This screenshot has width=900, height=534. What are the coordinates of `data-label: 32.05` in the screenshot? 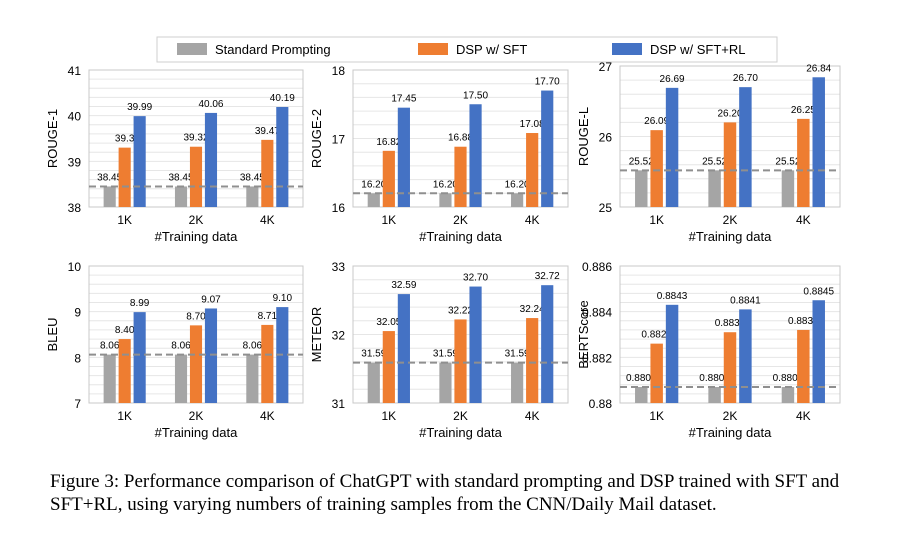 It's located at (388, 322).